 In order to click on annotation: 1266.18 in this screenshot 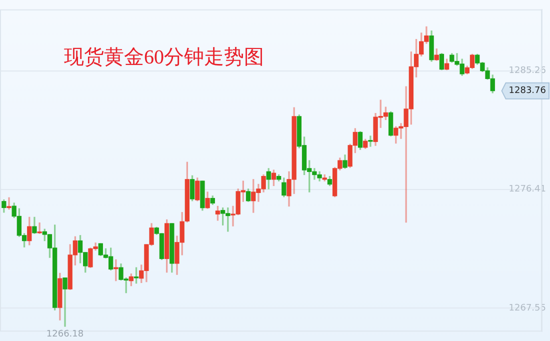, I will do `click(65, 335)`.